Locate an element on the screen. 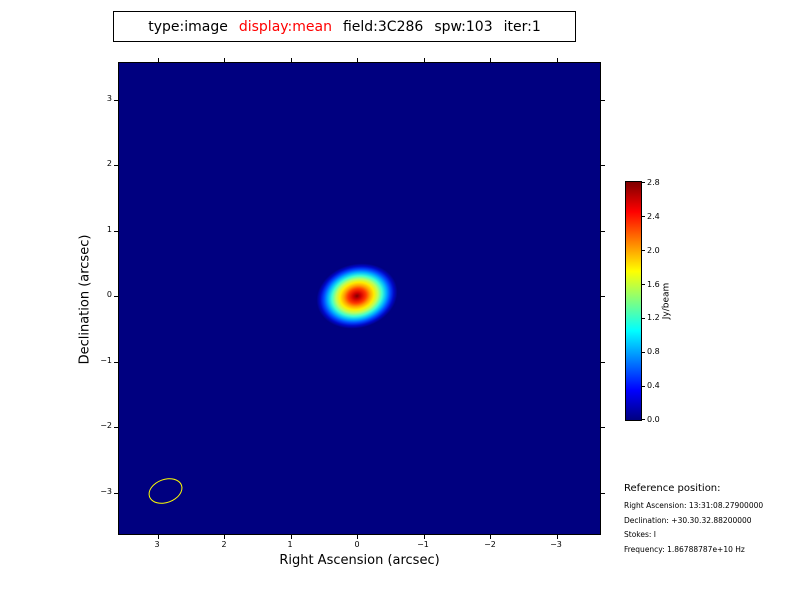 The height and width of the screenshot is (600, 800). y-tick-label: 2 is located at coordinates (109, 163).